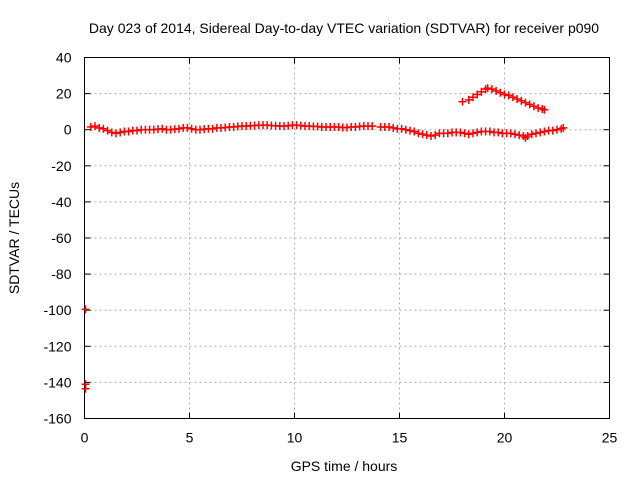  Describe the element at coordinates (505, 438) in the screenshot. I see `x-tick-label: 20` at that location.